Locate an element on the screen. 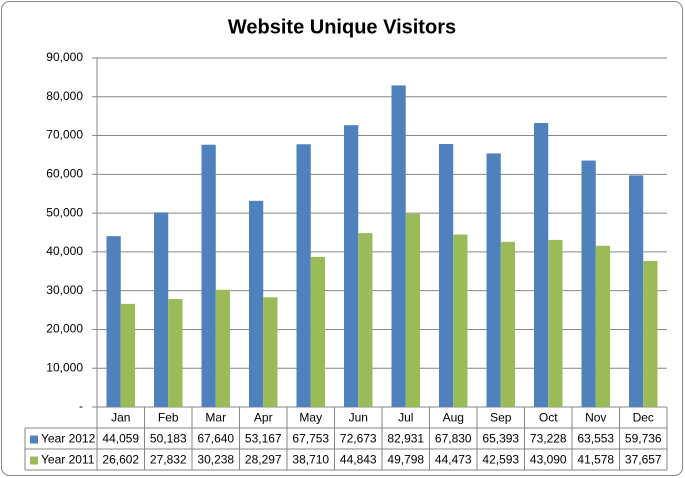 The width and height of the screenshot is (685, 478). table-value: 50,183 is located at coordinates (168, 439).